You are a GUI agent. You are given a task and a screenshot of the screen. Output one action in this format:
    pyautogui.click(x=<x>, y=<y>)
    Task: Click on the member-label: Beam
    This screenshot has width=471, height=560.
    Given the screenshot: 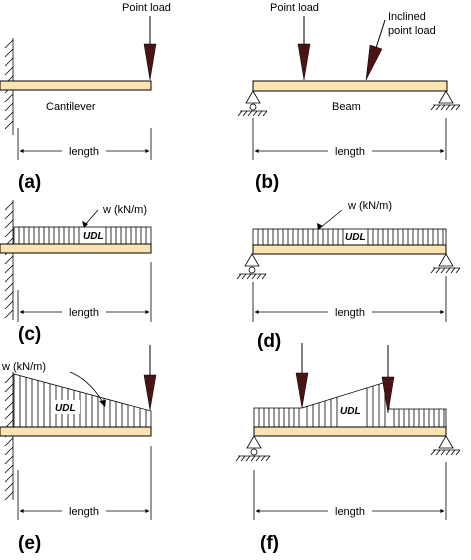 What is the action you would take?
    pyautogui.click(x=346, y=107)
    